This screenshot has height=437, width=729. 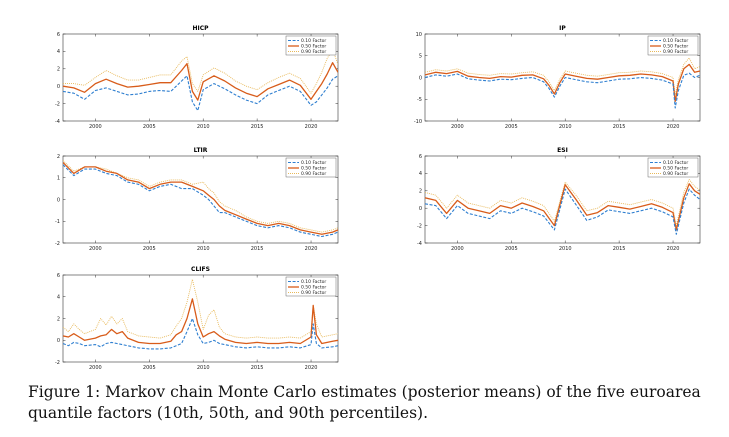 What do you see at coordinates (418, 122) in the screenshot?
I see `y-tick-label: -10` at bounding box center [418, 122].